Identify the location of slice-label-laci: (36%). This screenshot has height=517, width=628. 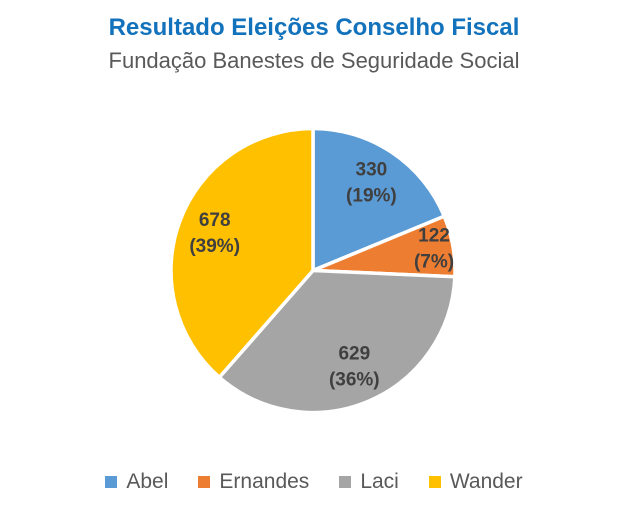
(354, 380).